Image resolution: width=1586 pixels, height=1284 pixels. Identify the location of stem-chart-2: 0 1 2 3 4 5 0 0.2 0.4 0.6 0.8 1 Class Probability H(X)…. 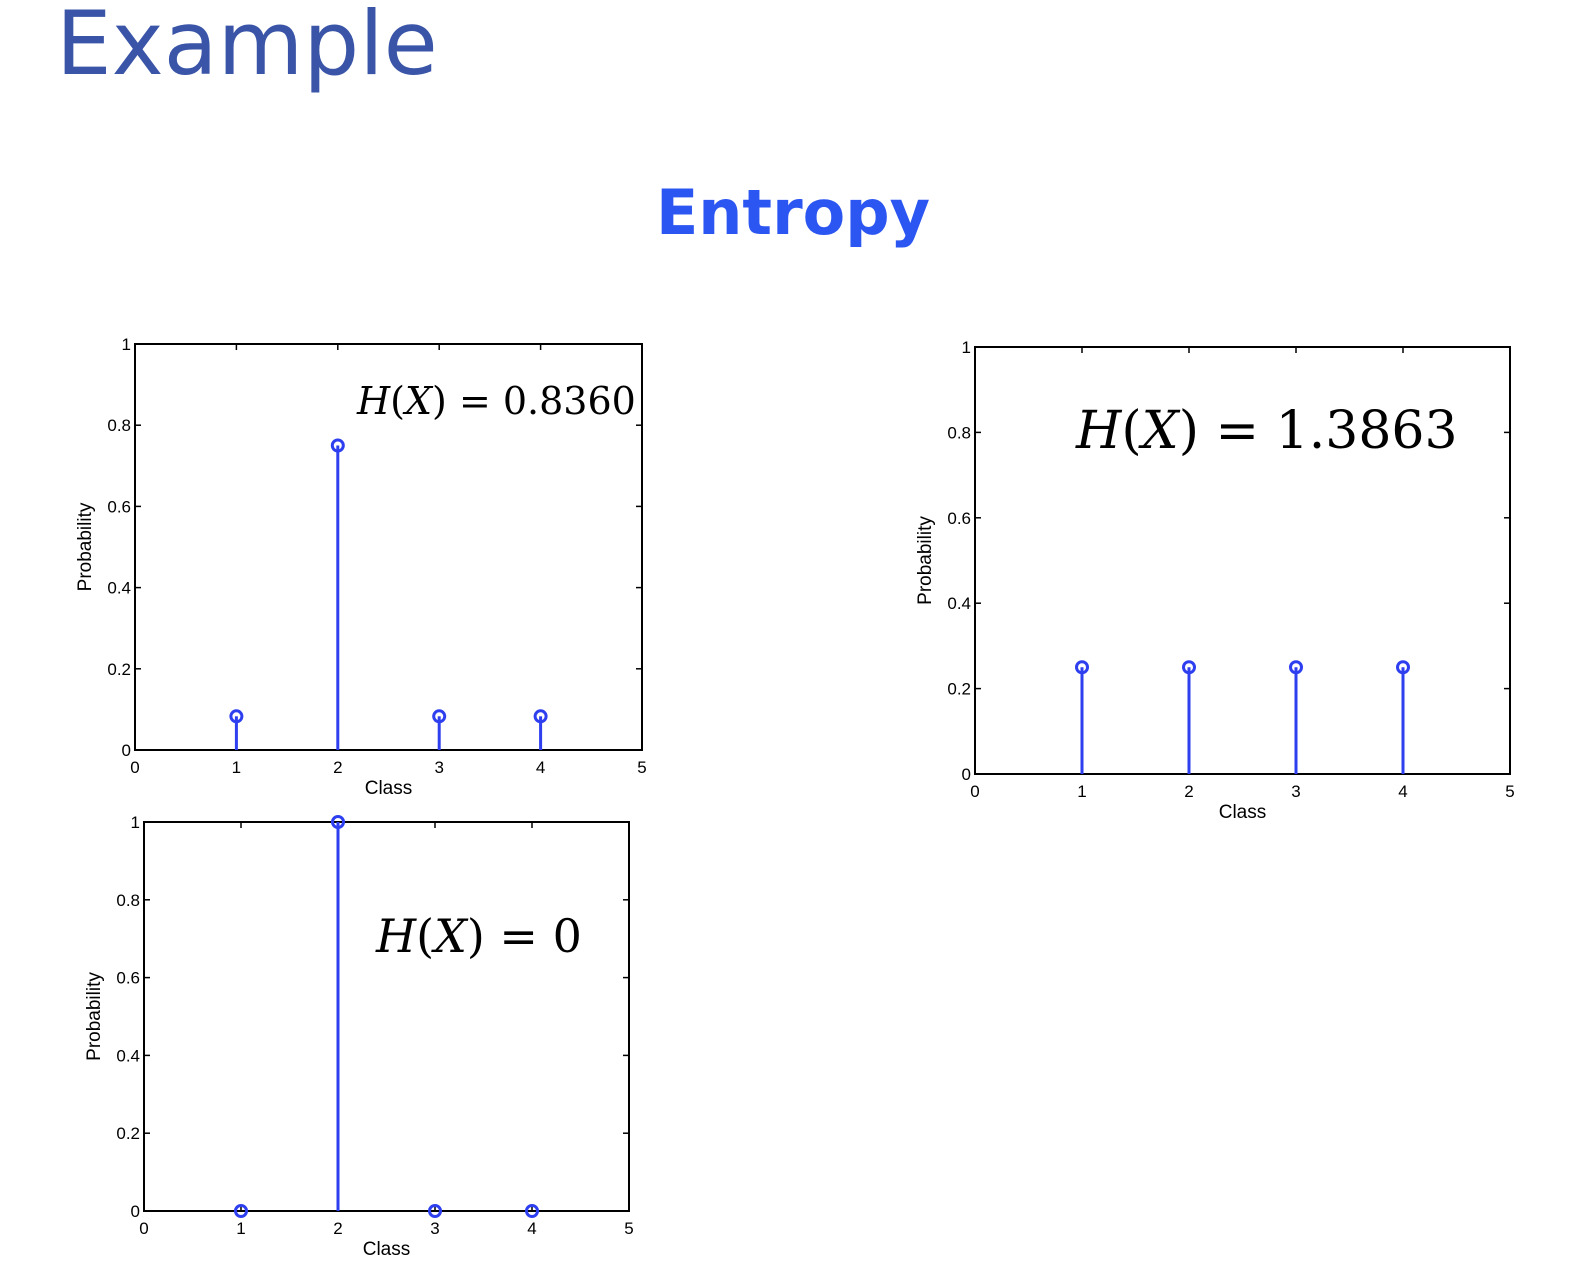
(1215, 580).